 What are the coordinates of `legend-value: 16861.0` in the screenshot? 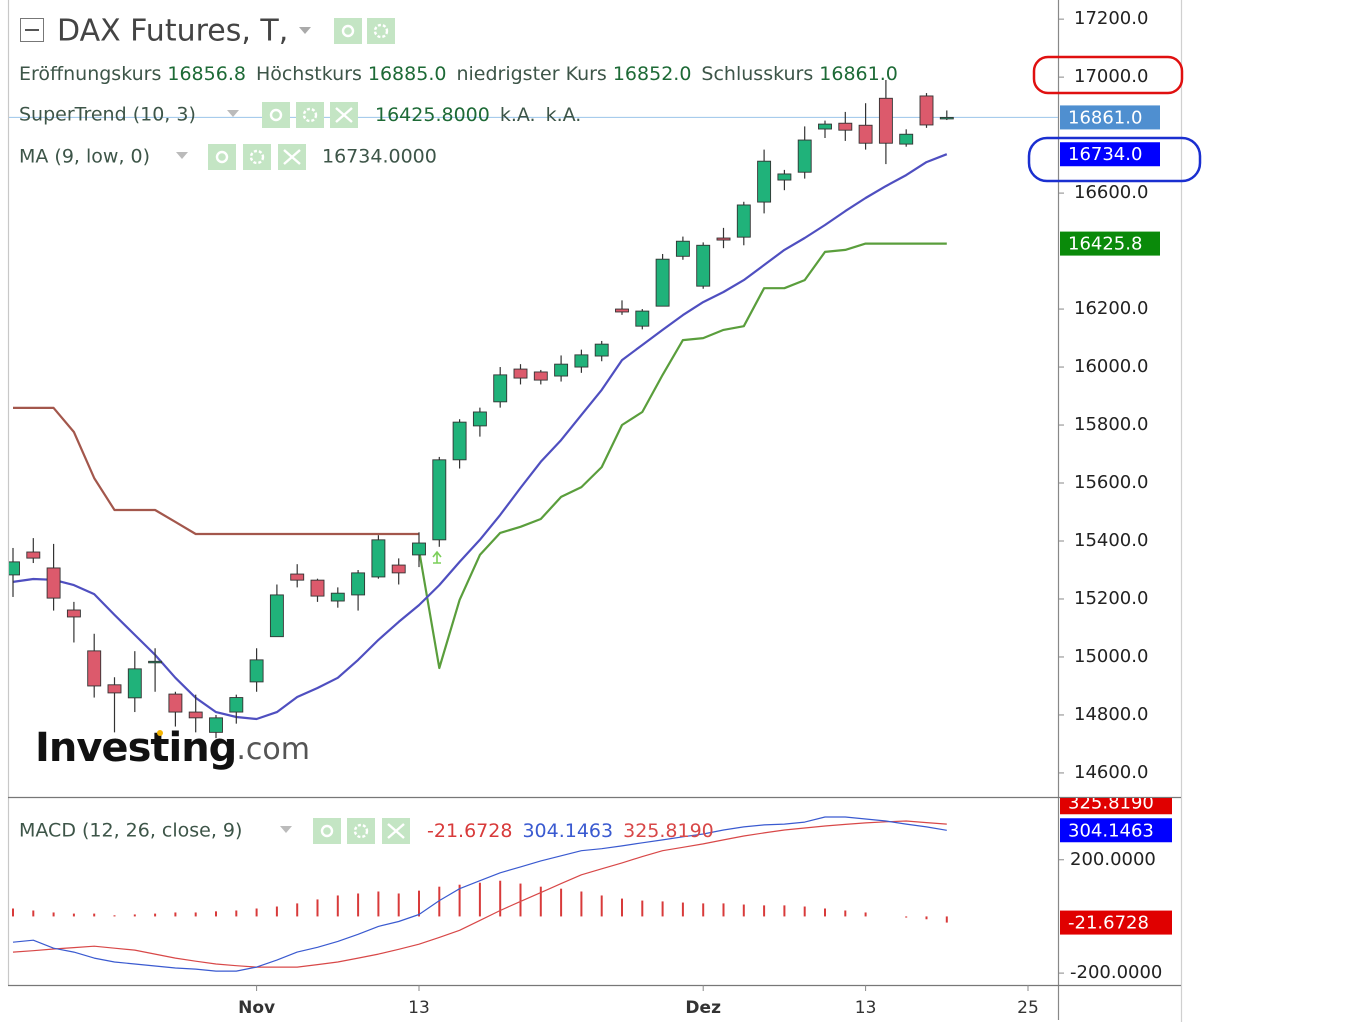 It's located at (858, 74).